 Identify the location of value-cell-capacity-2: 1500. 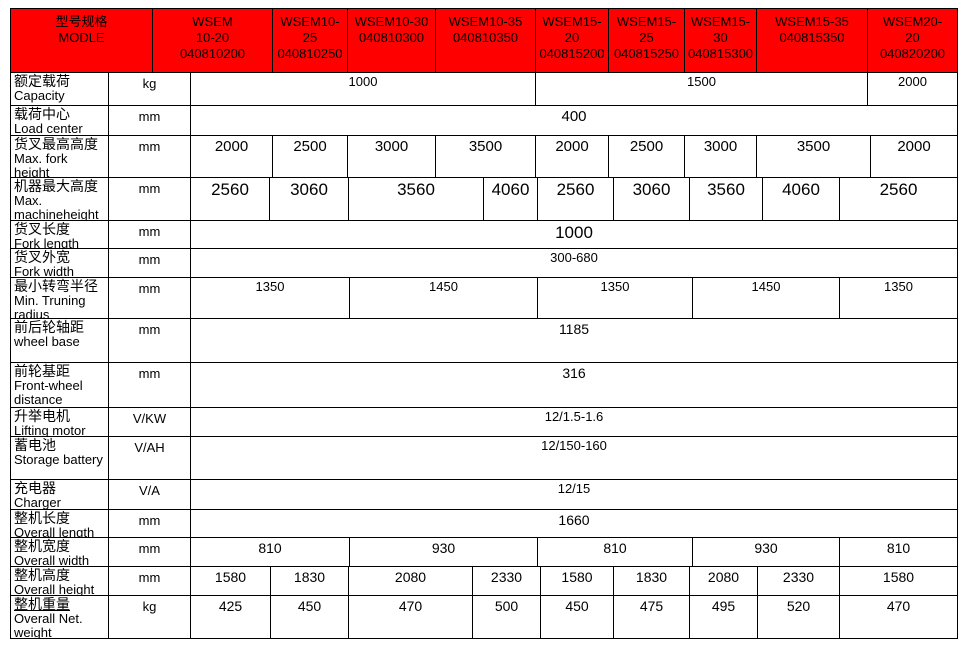
(702, 89).